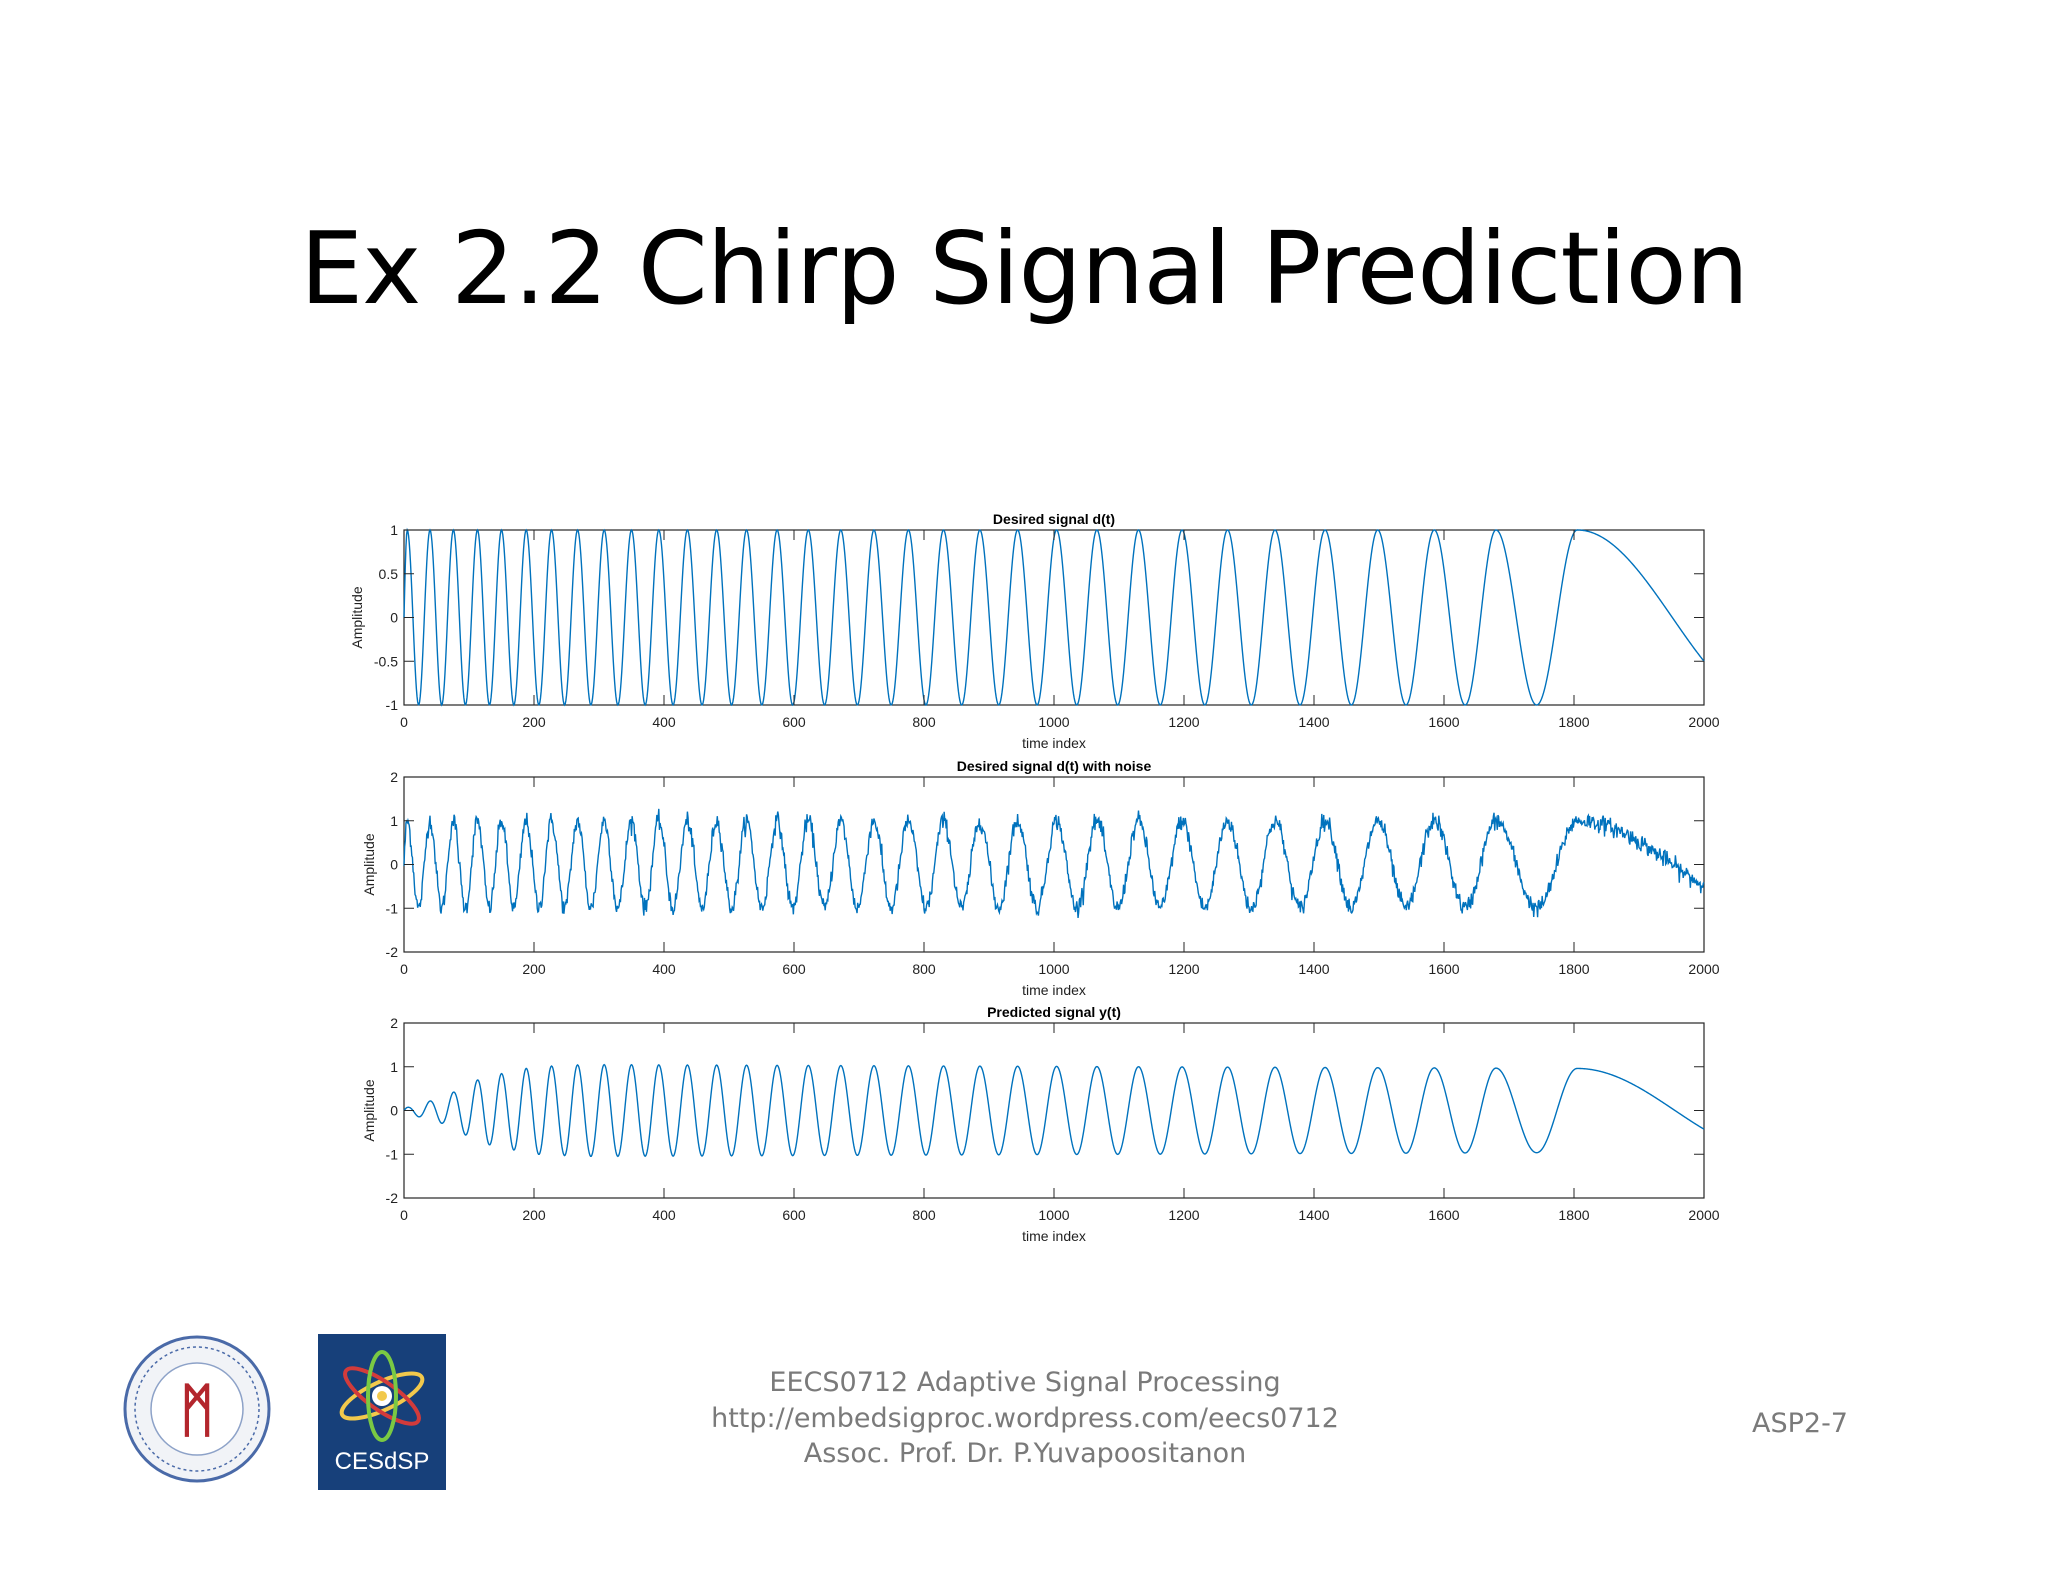  I want to click on y-tick-label-2: 1, so click(394, 821).